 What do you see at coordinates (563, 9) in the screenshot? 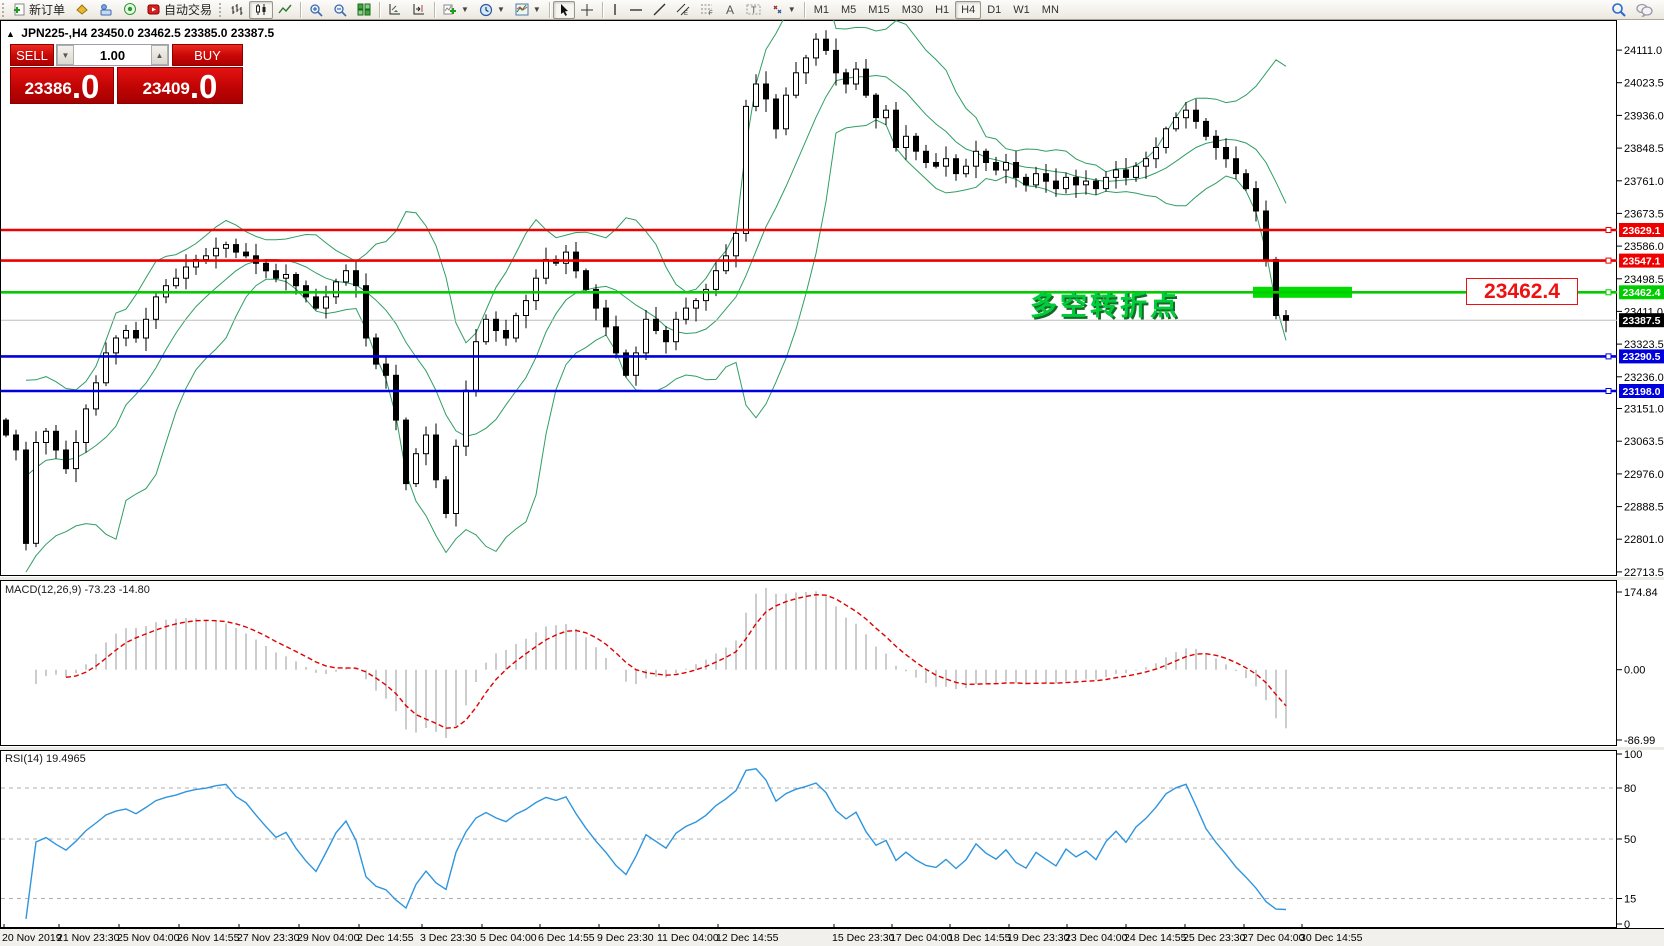
I see `cursor-button` at bounding box center [563, 9].